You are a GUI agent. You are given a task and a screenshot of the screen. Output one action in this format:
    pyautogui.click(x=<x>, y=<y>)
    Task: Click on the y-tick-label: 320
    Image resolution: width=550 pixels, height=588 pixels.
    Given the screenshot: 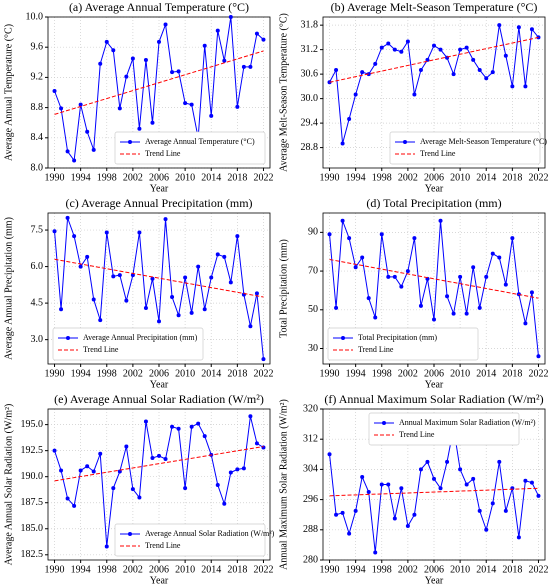 What is the action you would take?
    pyautogui.click(x=310, y=408)
    